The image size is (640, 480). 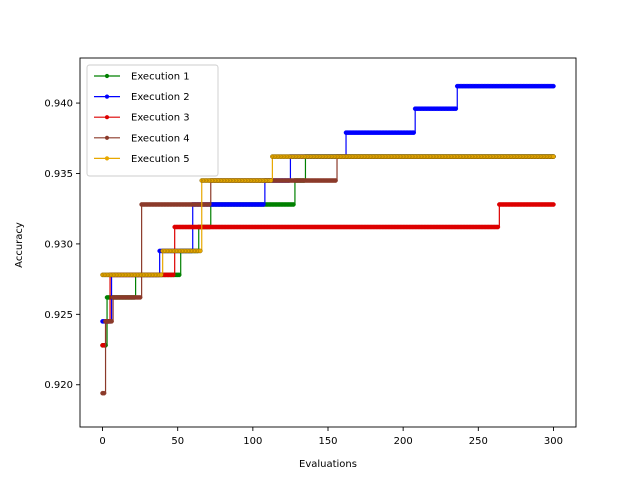 What do you see at coordinates (58, 174) in the screenshot?
I see `y-tick-label: 0.935` at bounding box center [58, 174].